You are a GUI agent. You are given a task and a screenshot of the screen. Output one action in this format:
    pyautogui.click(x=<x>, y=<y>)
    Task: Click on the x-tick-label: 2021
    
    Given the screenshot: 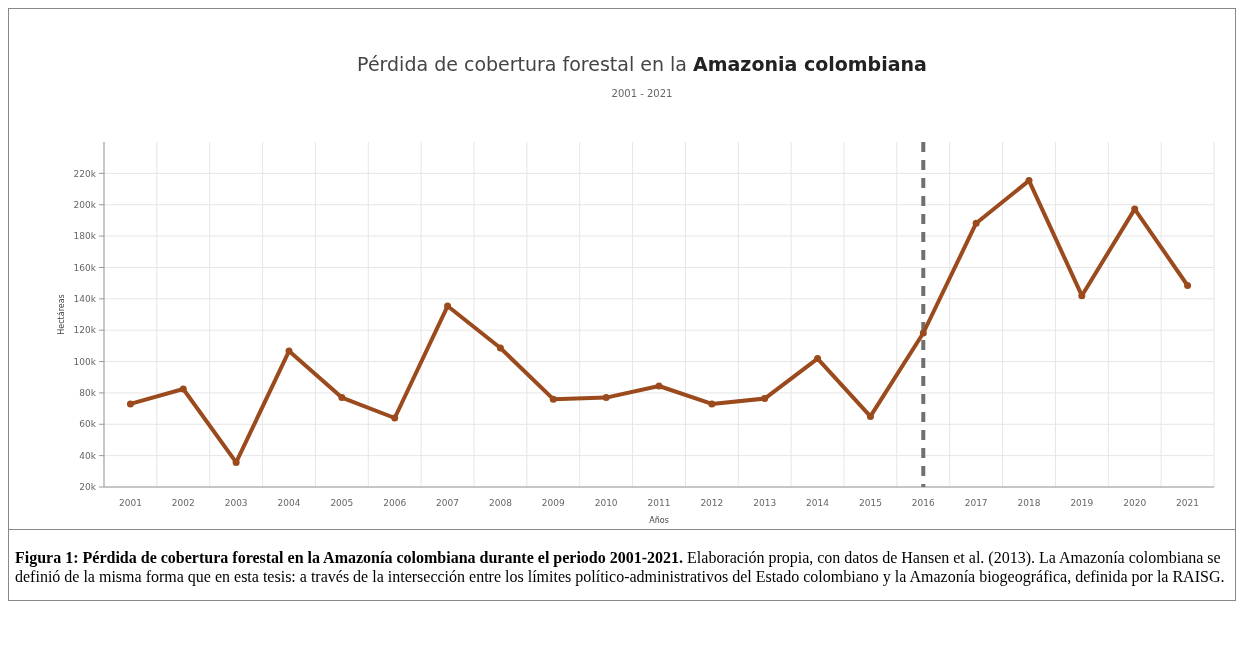 What is the action you would take?
    pyautogui.click(x=1188, y=503)
    